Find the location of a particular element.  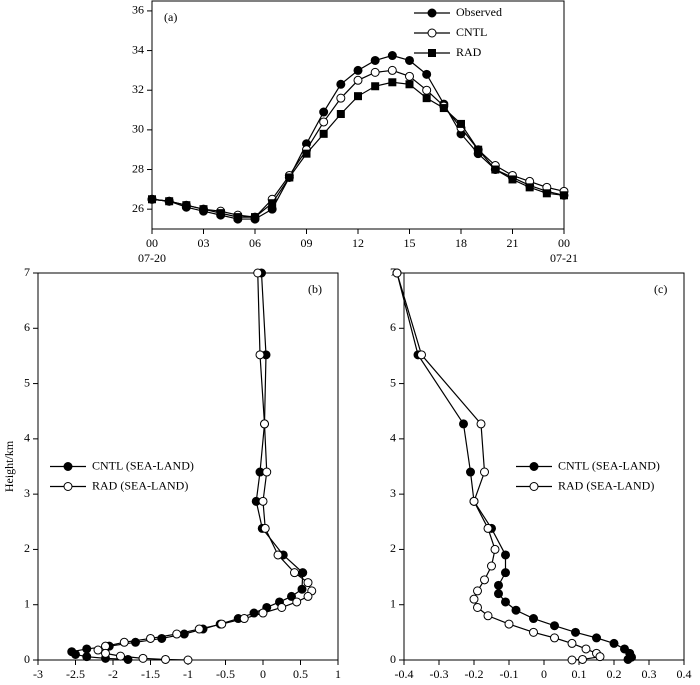

y-tick-label: 2 is located at coordinates (393, 548).